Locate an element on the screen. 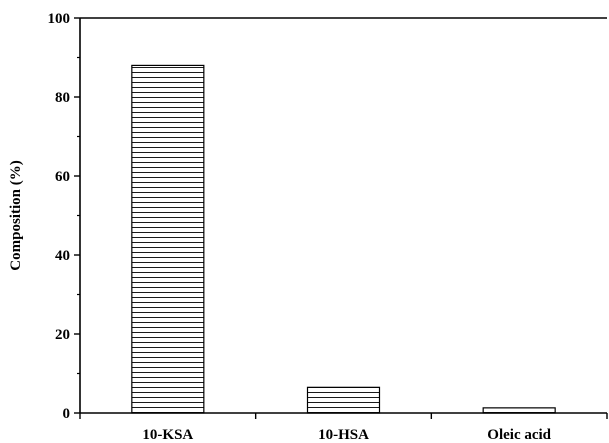 This screenshot has width=609, height=443. y-tick-label-20: 20 is located at coordinates (62, 335).